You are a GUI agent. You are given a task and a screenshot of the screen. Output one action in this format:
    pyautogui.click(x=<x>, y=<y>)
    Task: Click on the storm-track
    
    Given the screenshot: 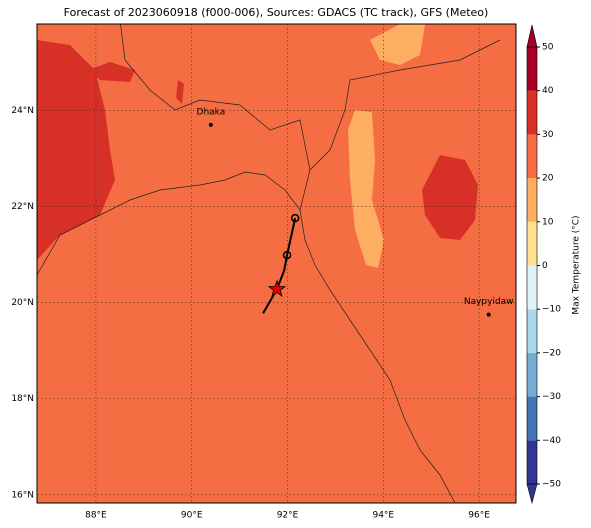 What is the action you would take?
    pyautogui.click(x=279, y=265)
    